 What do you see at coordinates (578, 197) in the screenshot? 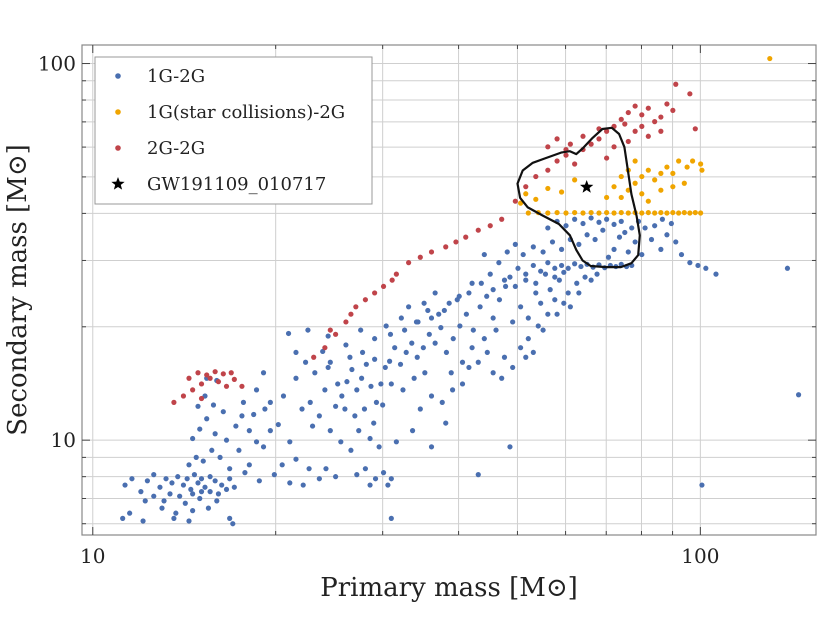
I see `contour-line` at bounding box center [578, 197].